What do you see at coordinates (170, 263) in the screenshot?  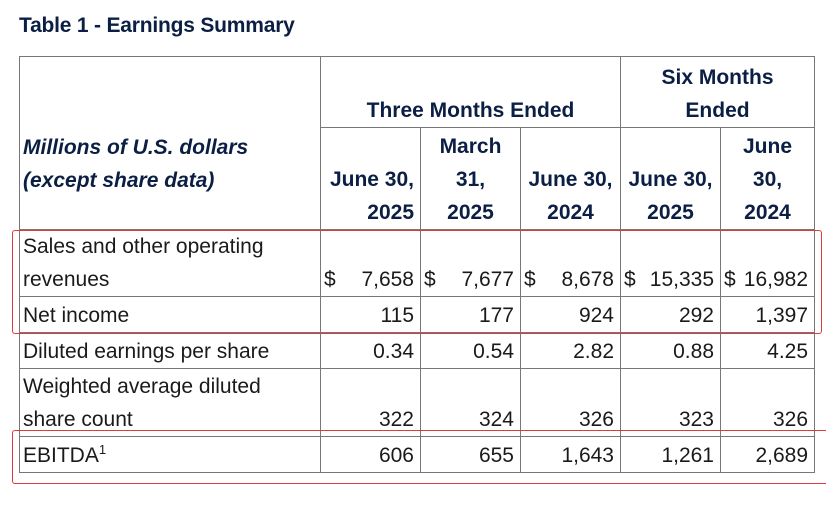 I see `row-label: Sales and other operating revenues` at bounding box center [170, 263].